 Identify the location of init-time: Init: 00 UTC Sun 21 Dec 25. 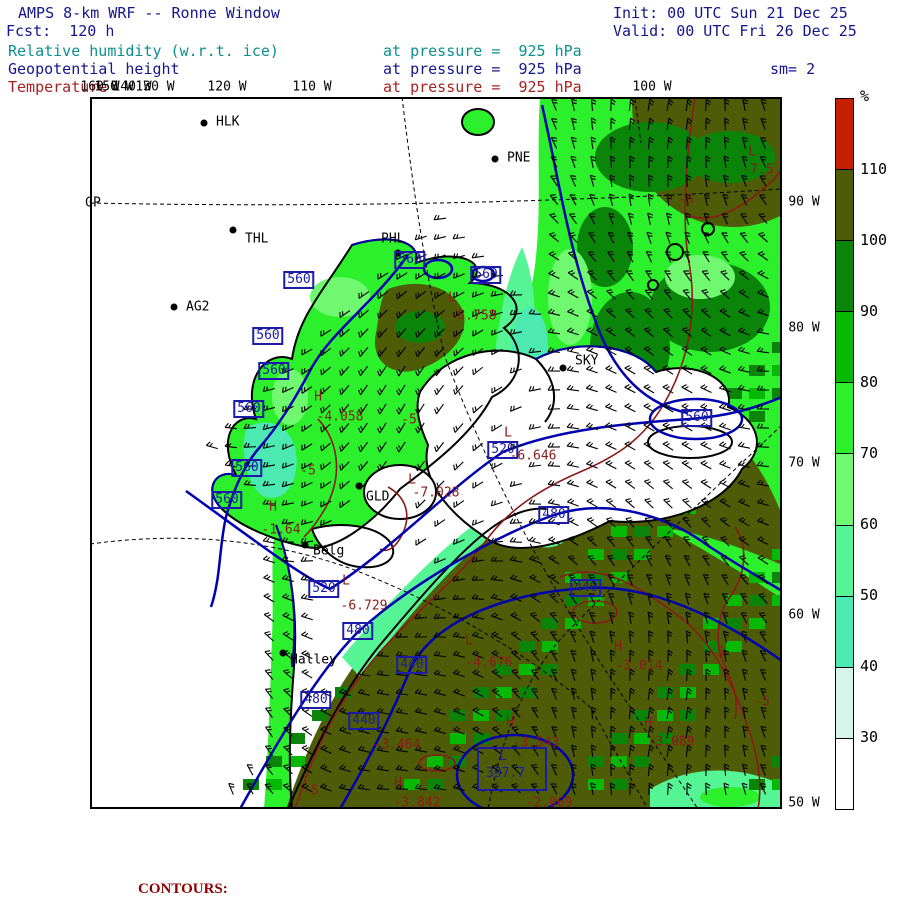
(730, 13).